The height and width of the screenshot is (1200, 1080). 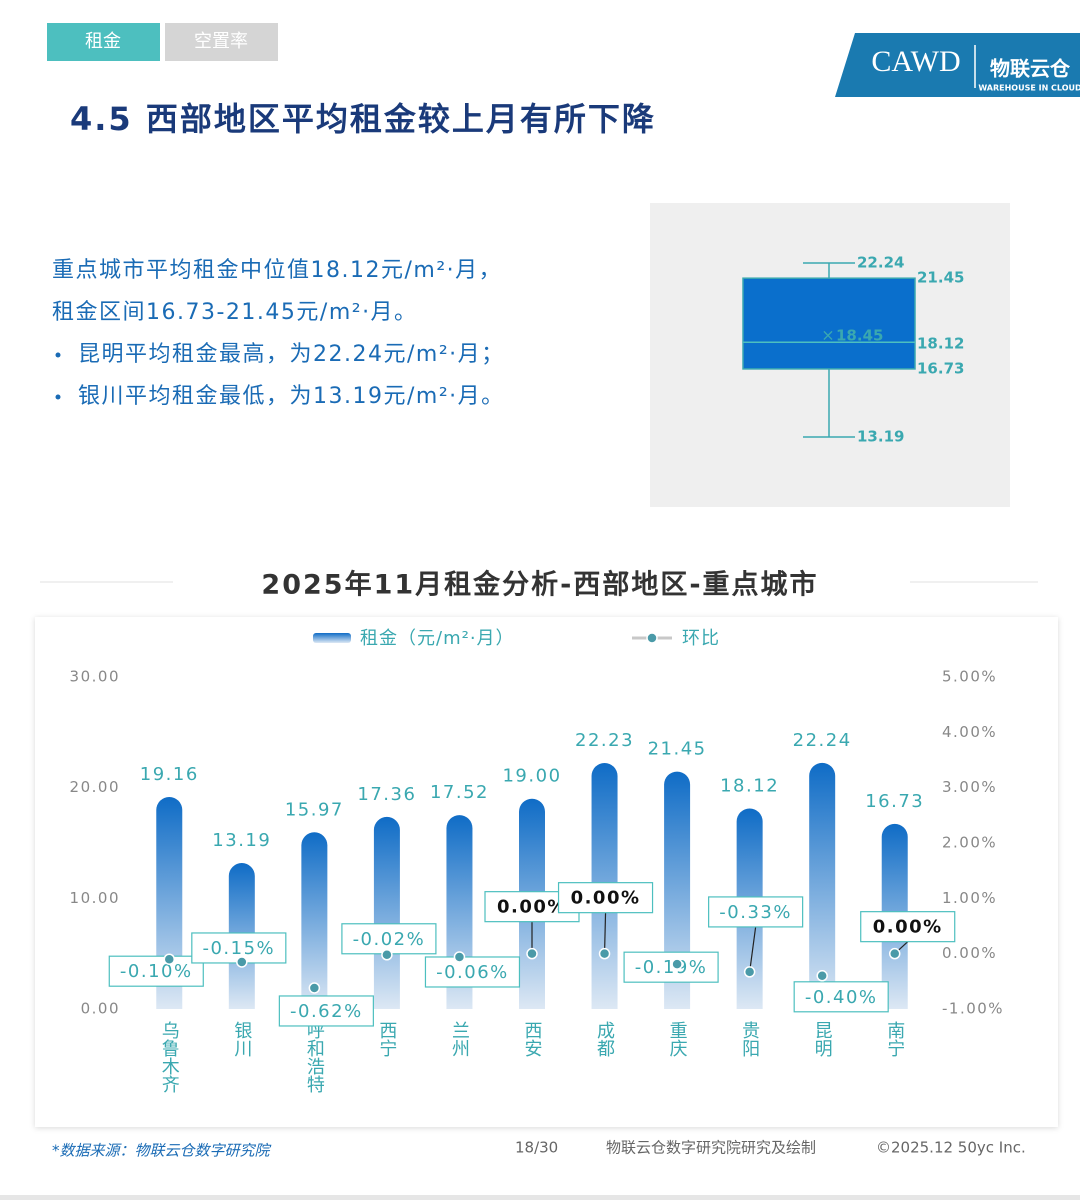 What do you see at coordinates (95, 677) in the screenshot?
I see `y-tick-label: 30.00` at bounding box center [95, 677].